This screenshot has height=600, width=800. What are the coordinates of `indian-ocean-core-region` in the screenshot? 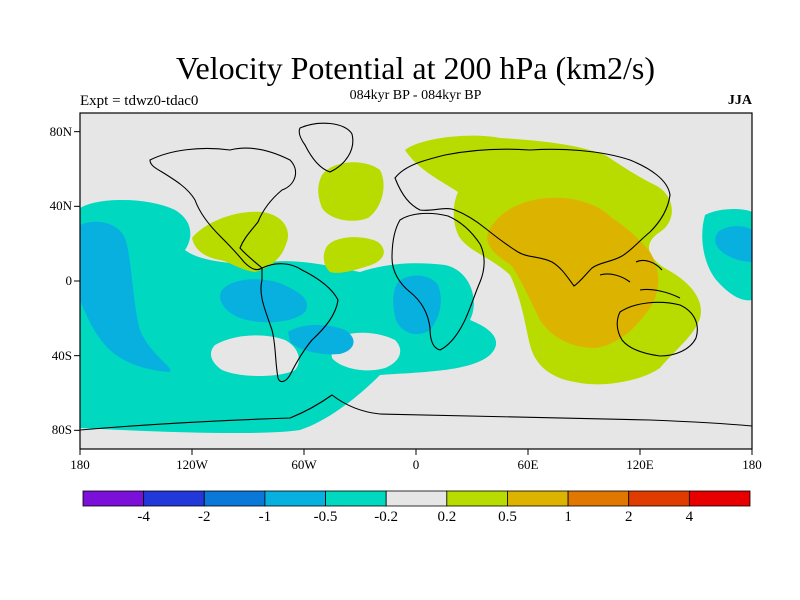 It's located at (573, 272).